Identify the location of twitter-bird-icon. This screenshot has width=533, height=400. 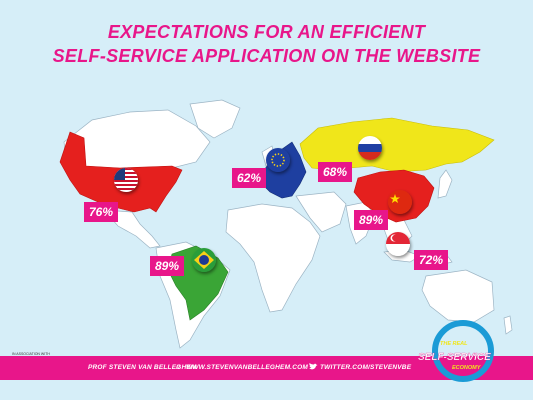
(313, 366).